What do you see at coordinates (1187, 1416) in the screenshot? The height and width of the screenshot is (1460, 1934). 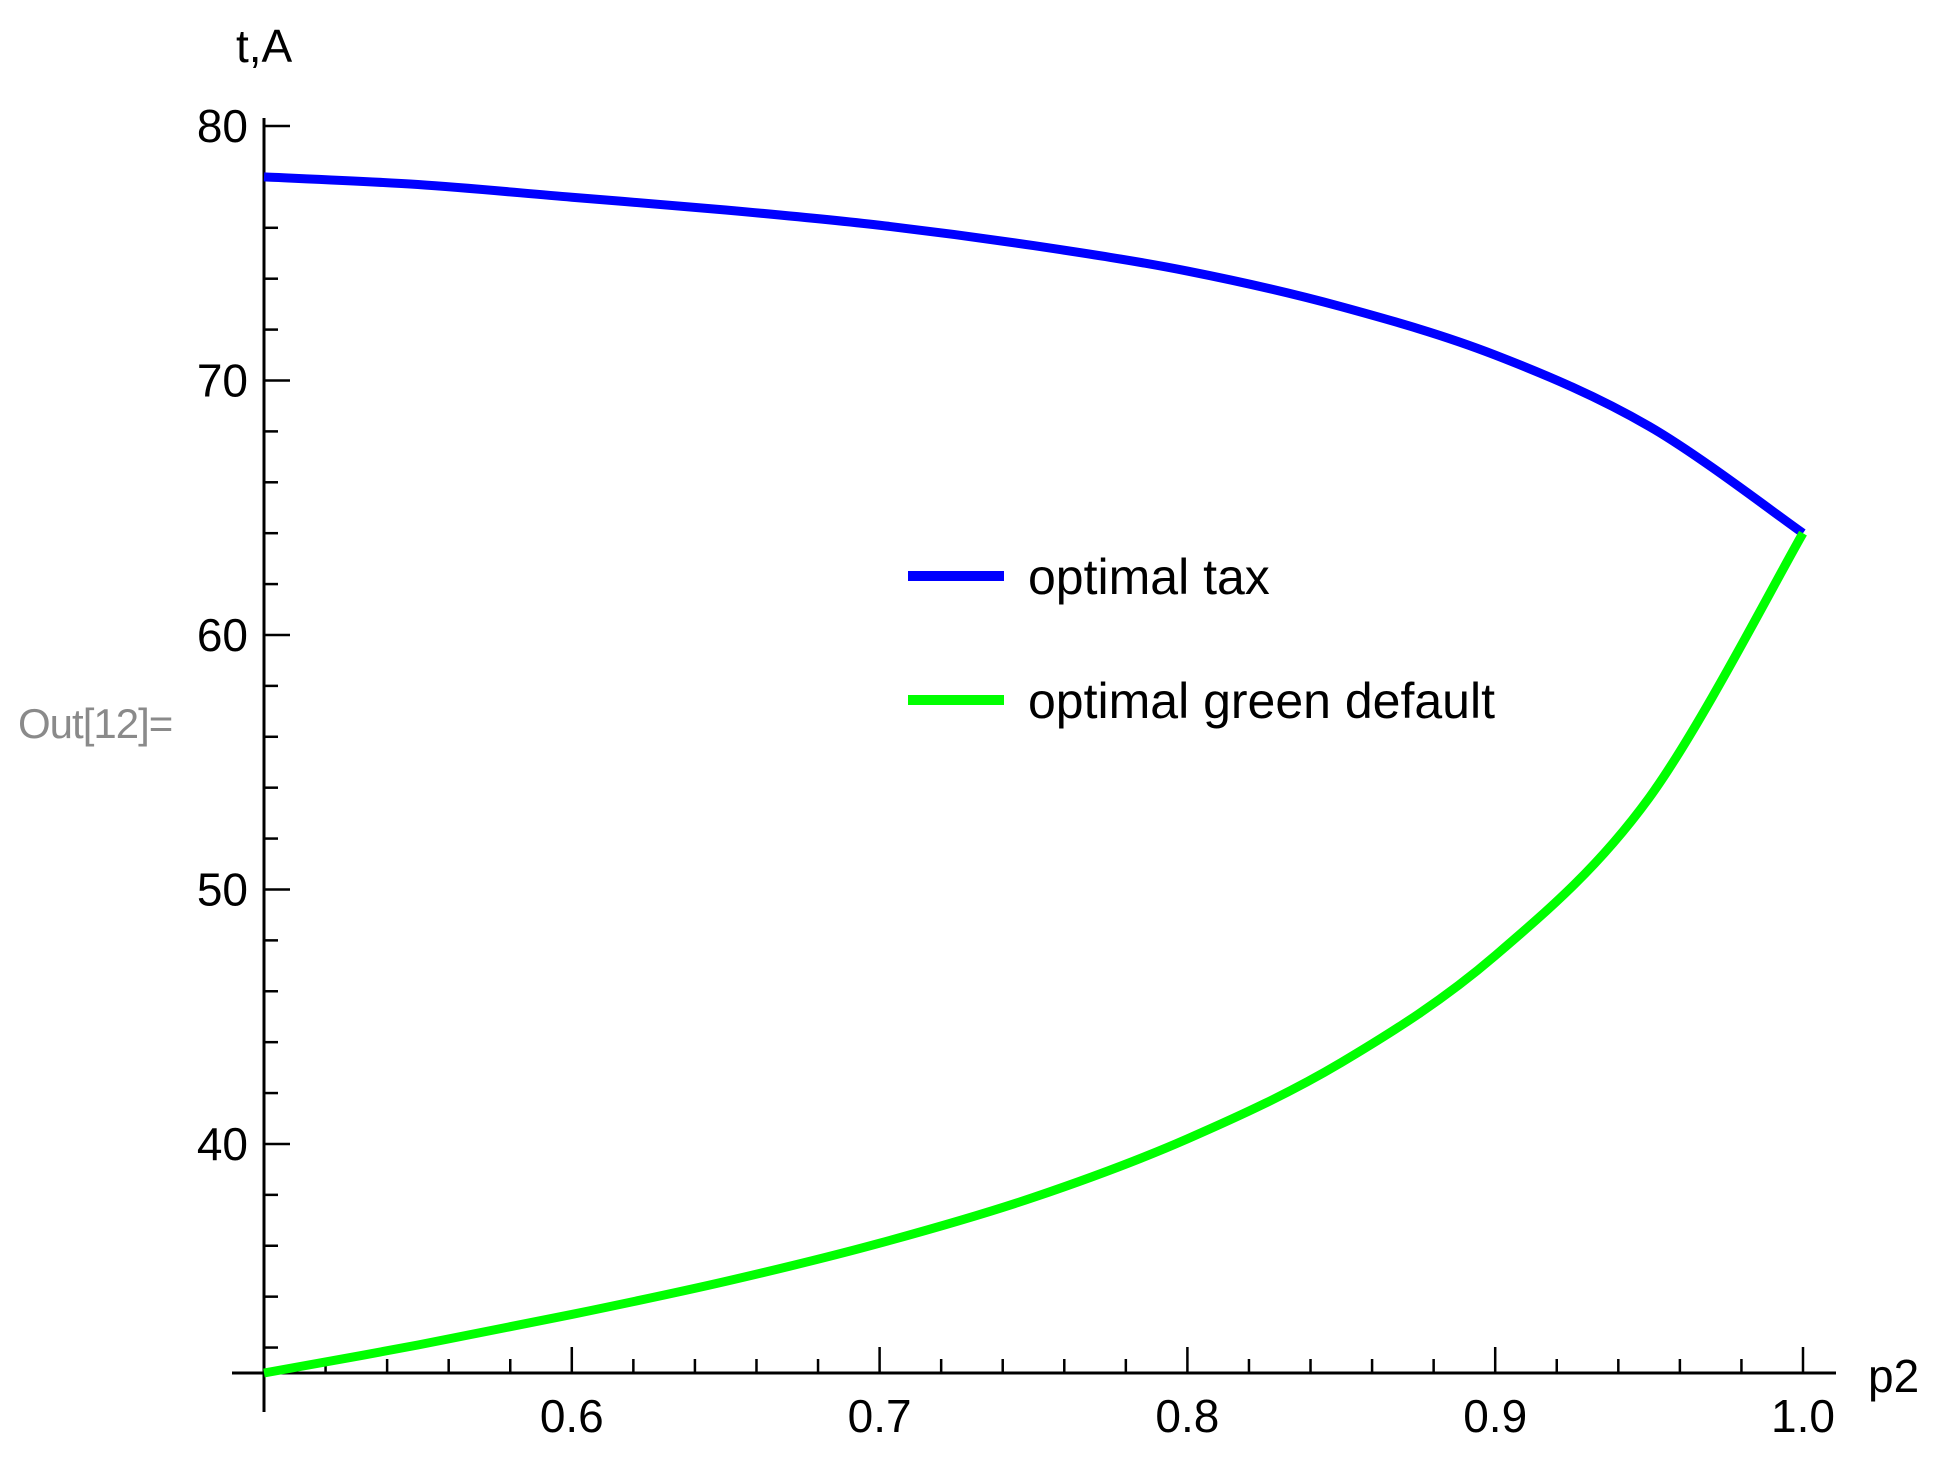 I see `x-tick-label: 0.8` at bounding box center [1187, 1416].